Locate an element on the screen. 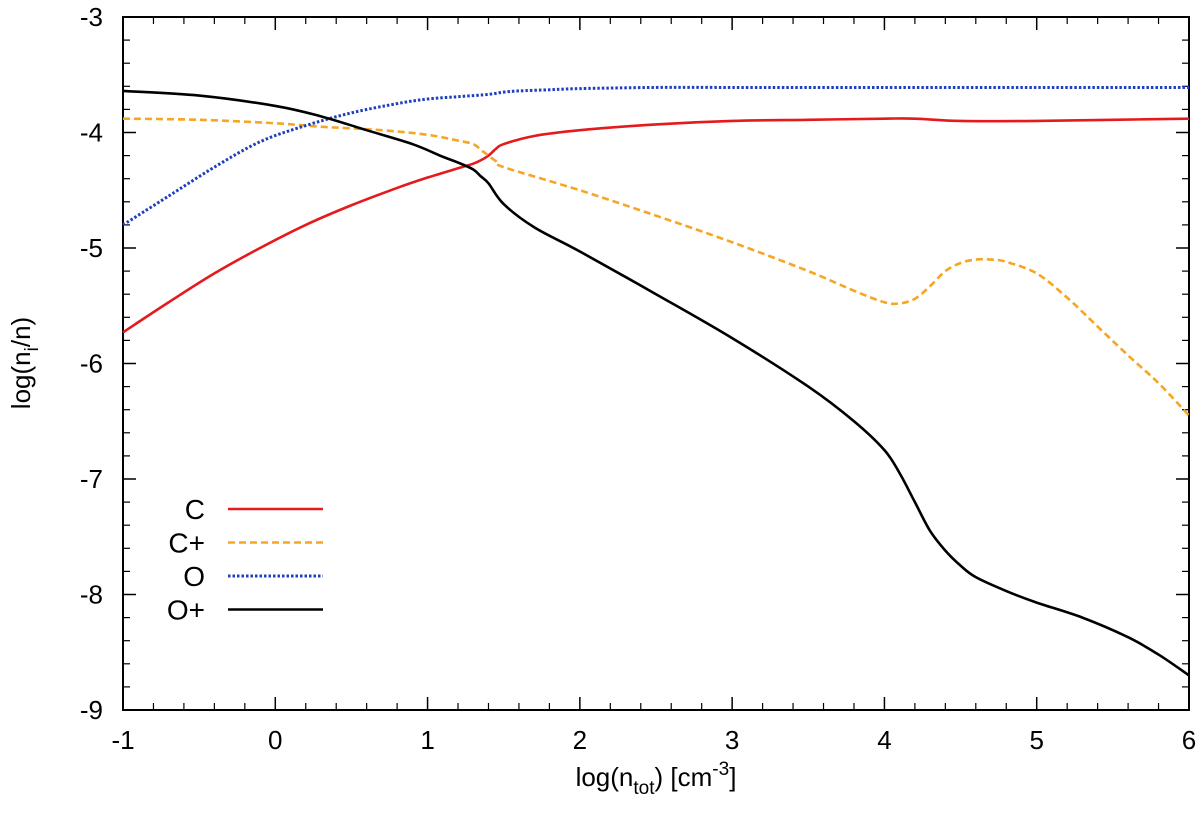 The height and width of the screenshot is (824, 1200). y-tick-label: -4 is located at coordinates (91, 133).